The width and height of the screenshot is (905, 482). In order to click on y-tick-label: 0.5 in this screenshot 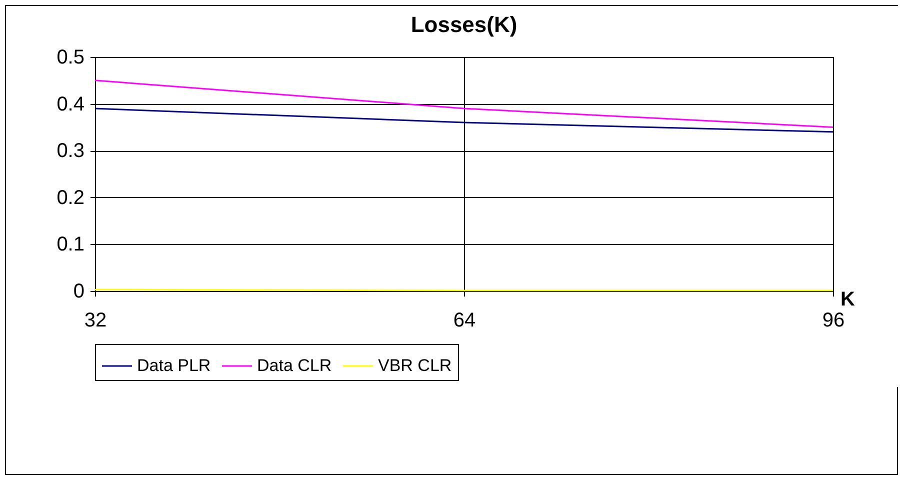, I will do `click(70, 57)`.